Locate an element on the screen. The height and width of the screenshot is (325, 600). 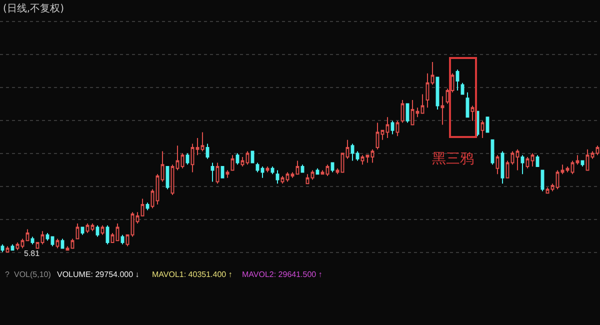
text: MAVOL2: 29641.500 ↑ is located at coordinates (282, 274).